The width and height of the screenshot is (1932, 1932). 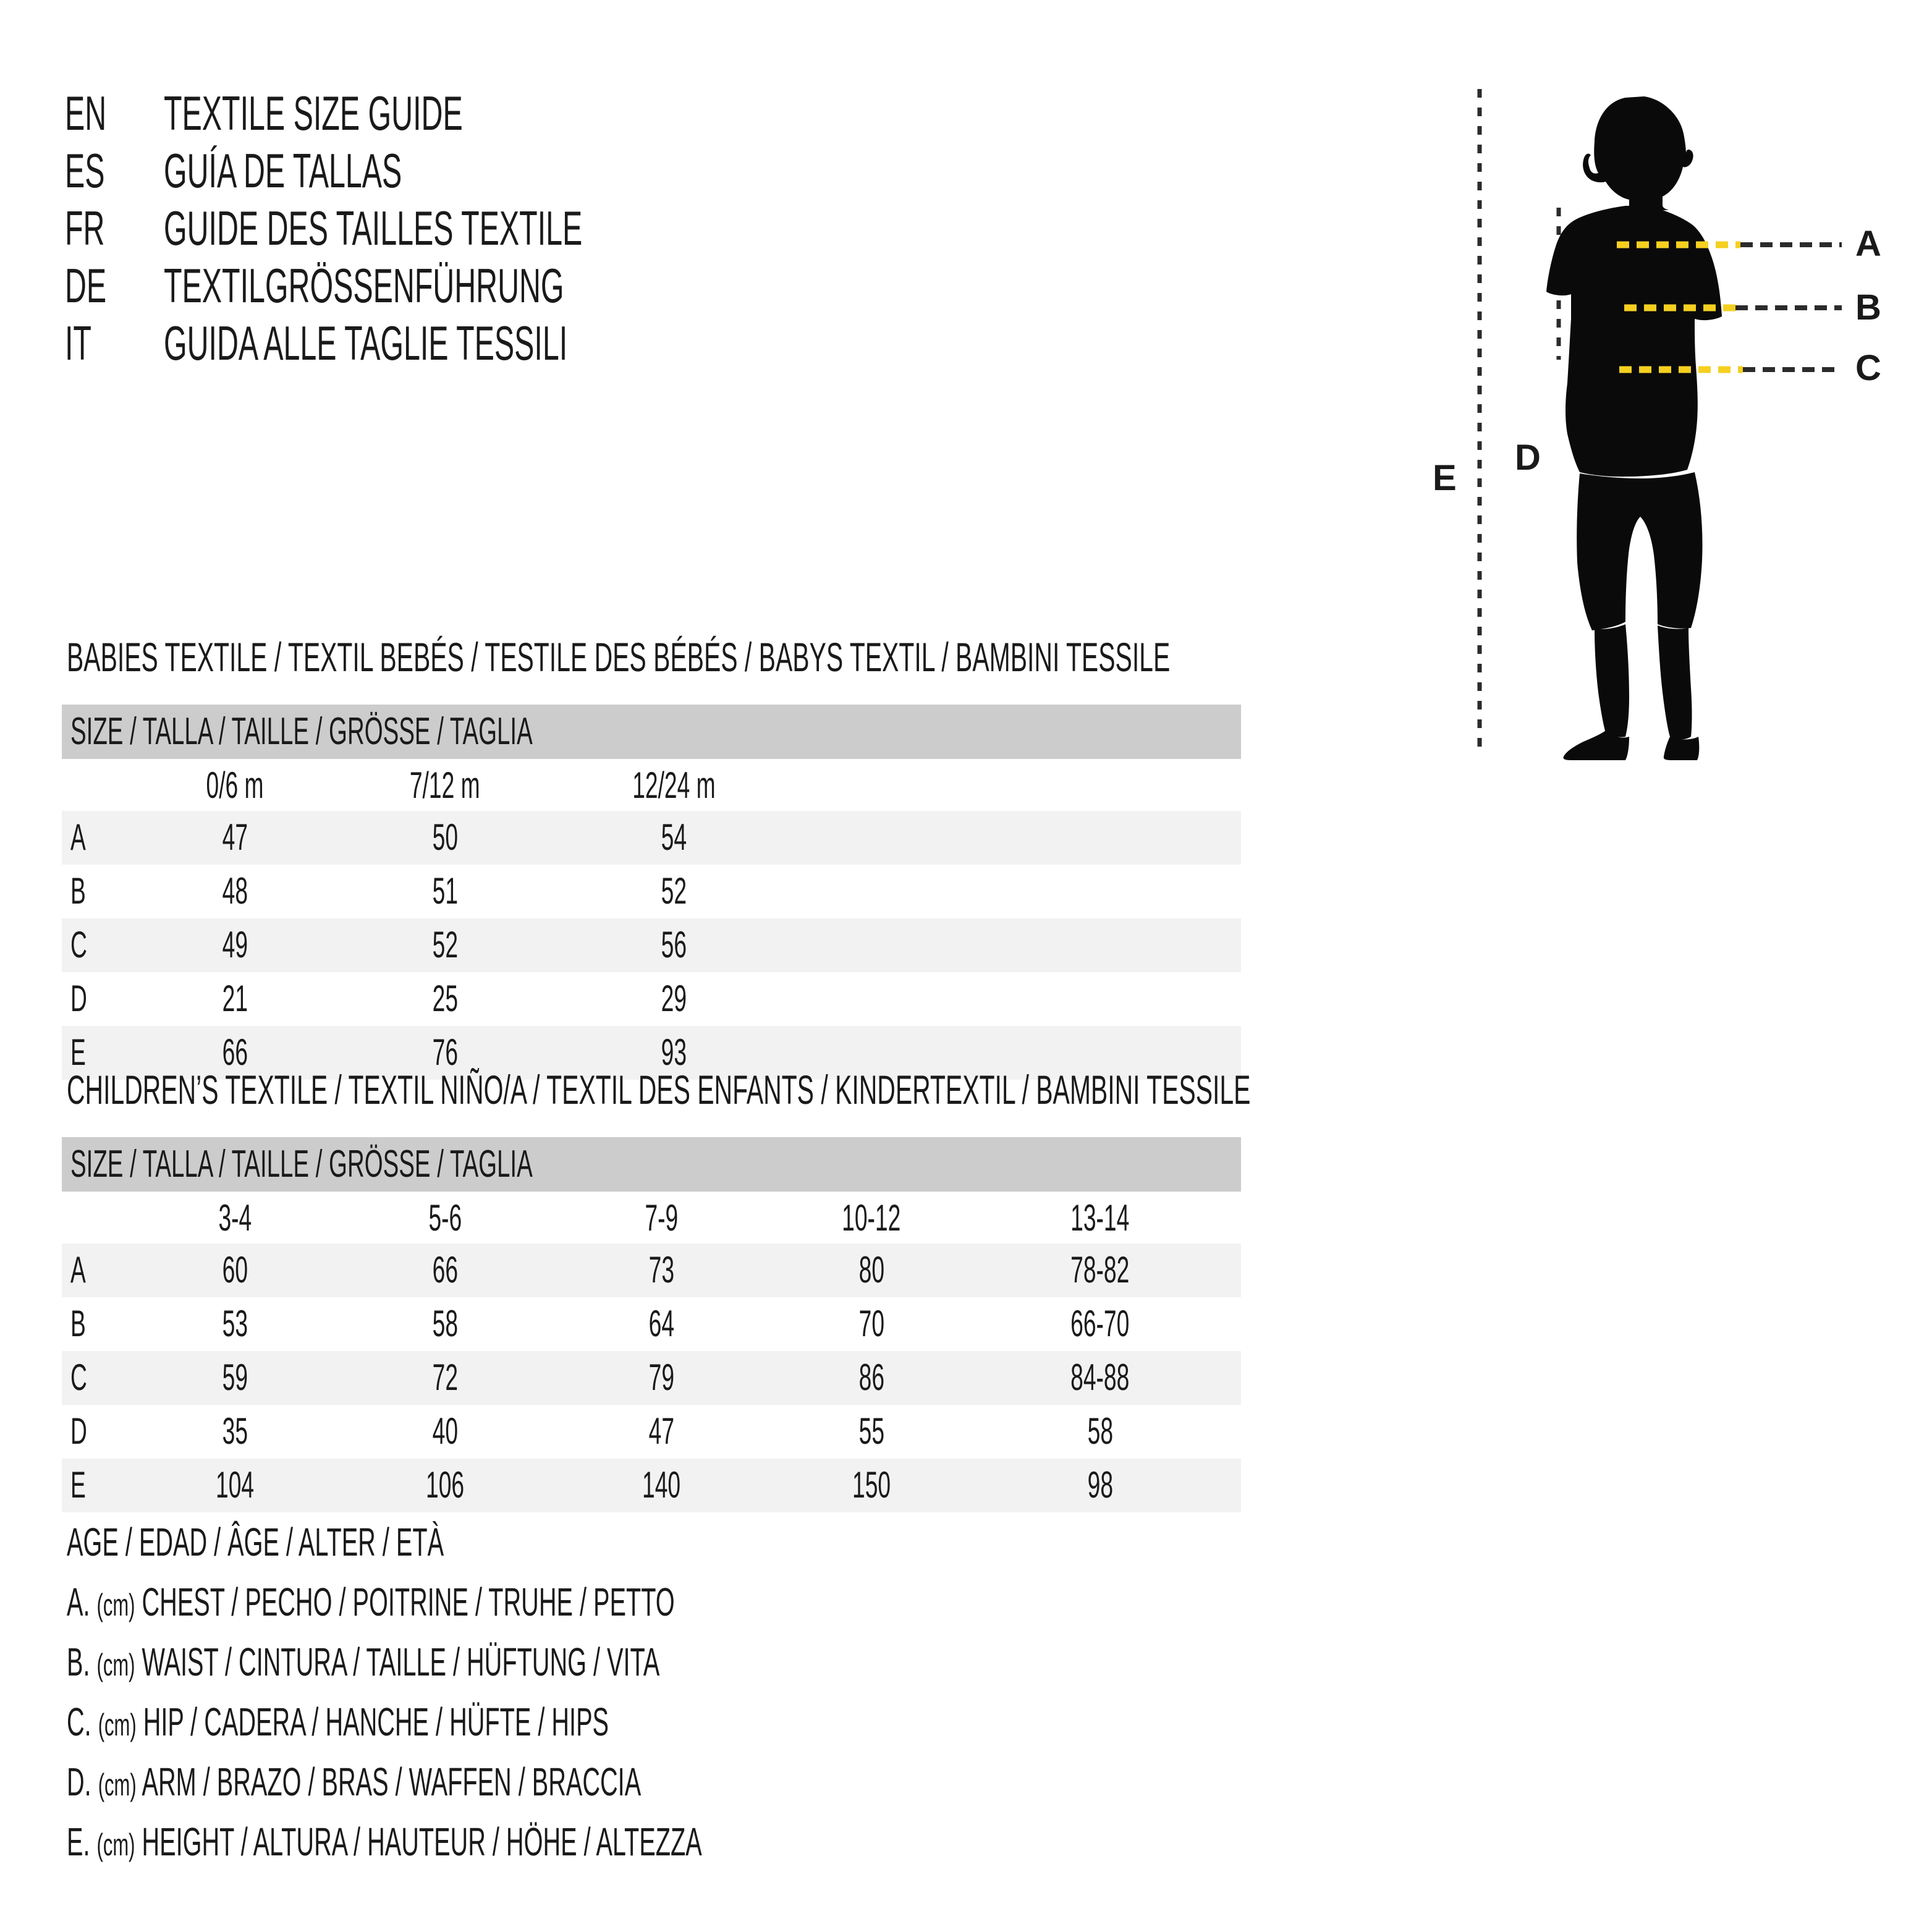 I want to click on table-cell: 70, so click(x=871, y=1323).